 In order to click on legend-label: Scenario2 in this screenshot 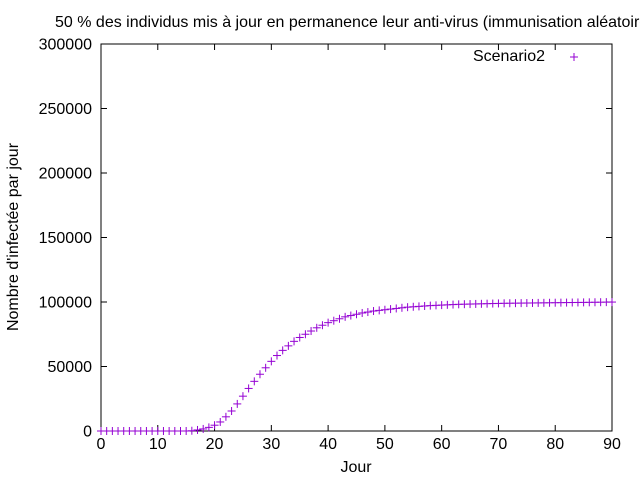, I will do `click(509, 56)`.